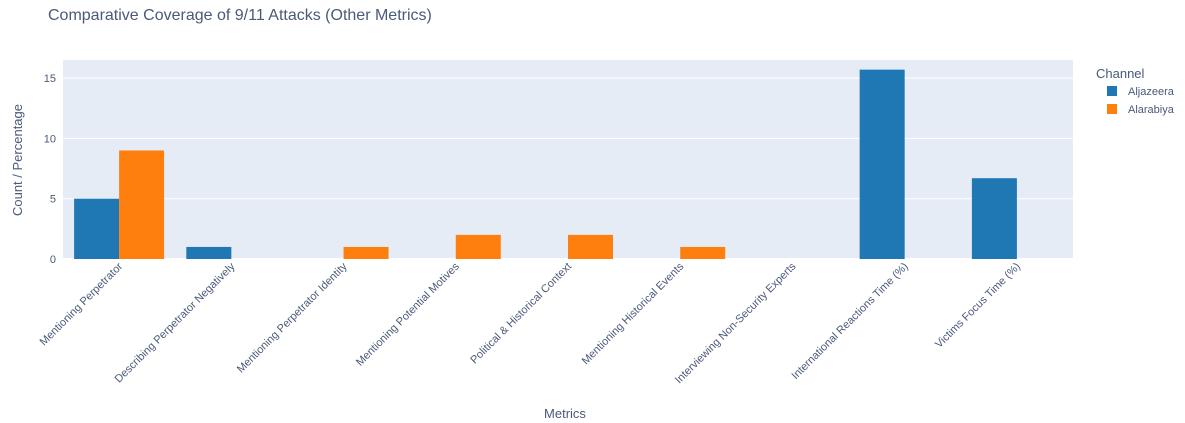 The width and height of the screenshot is (1185, 423). I want to click on y-tick-label: 15, so click(50, 79).